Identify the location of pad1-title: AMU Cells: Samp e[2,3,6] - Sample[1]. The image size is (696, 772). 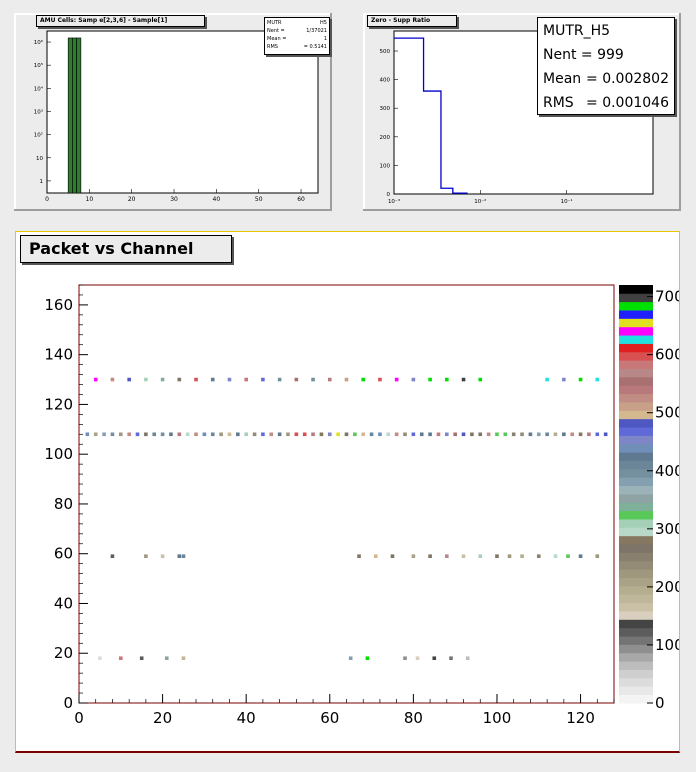
(120, 21).